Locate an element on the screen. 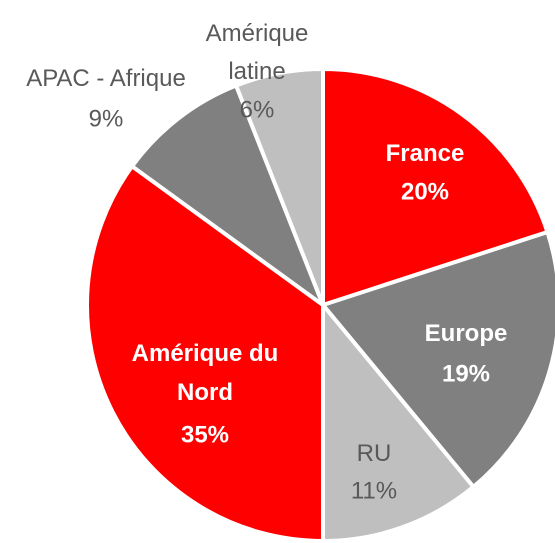  label-line: latine is located at coordinates (256, 71).